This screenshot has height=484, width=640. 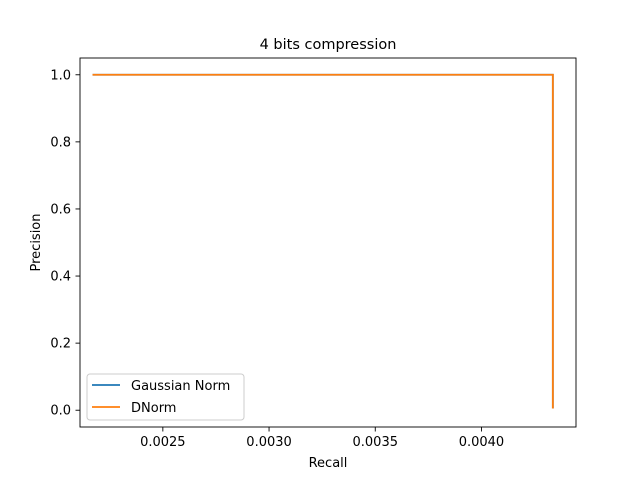 I want to click on legend-box, so click(x=165, y=397).